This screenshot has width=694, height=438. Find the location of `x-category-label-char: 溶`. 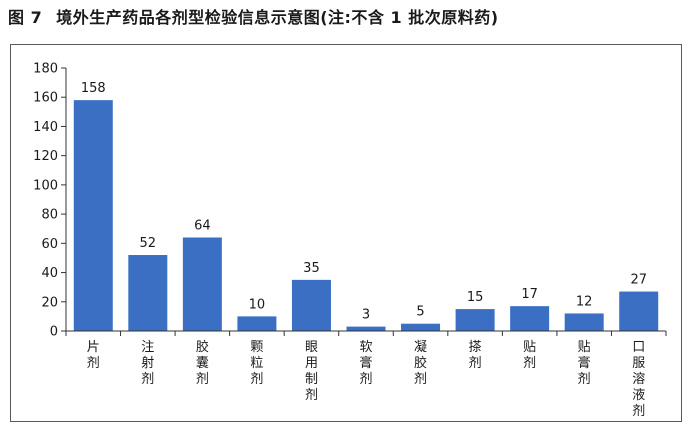

x-category-label-char: 溶 is located at coordinates (638, 379).